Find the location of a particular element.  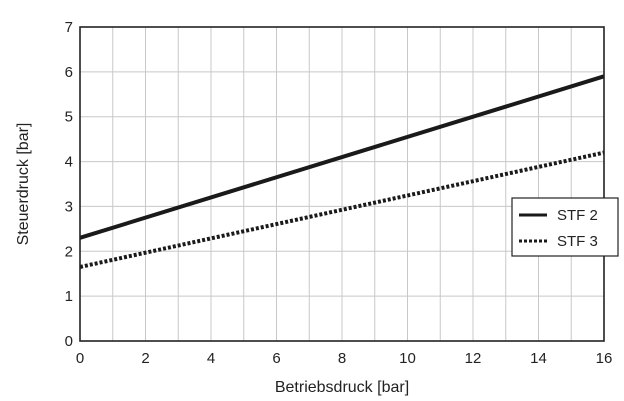

legend-label-2: STF 3 is located at coordinates (577, 241).